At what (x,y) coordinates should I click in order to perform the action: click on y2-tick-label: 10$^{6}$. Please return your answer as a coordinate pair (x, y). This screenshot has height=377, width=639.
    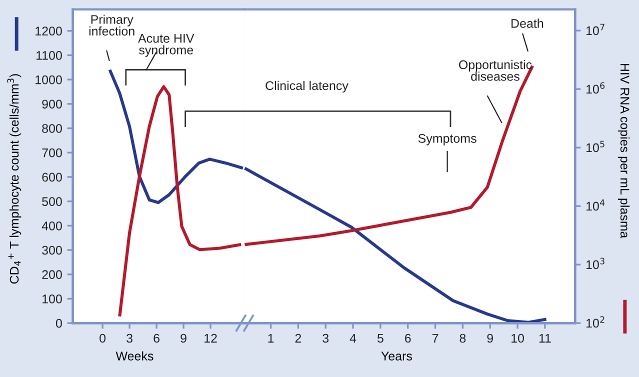
    Looking at the image, I should click on (595, 88).